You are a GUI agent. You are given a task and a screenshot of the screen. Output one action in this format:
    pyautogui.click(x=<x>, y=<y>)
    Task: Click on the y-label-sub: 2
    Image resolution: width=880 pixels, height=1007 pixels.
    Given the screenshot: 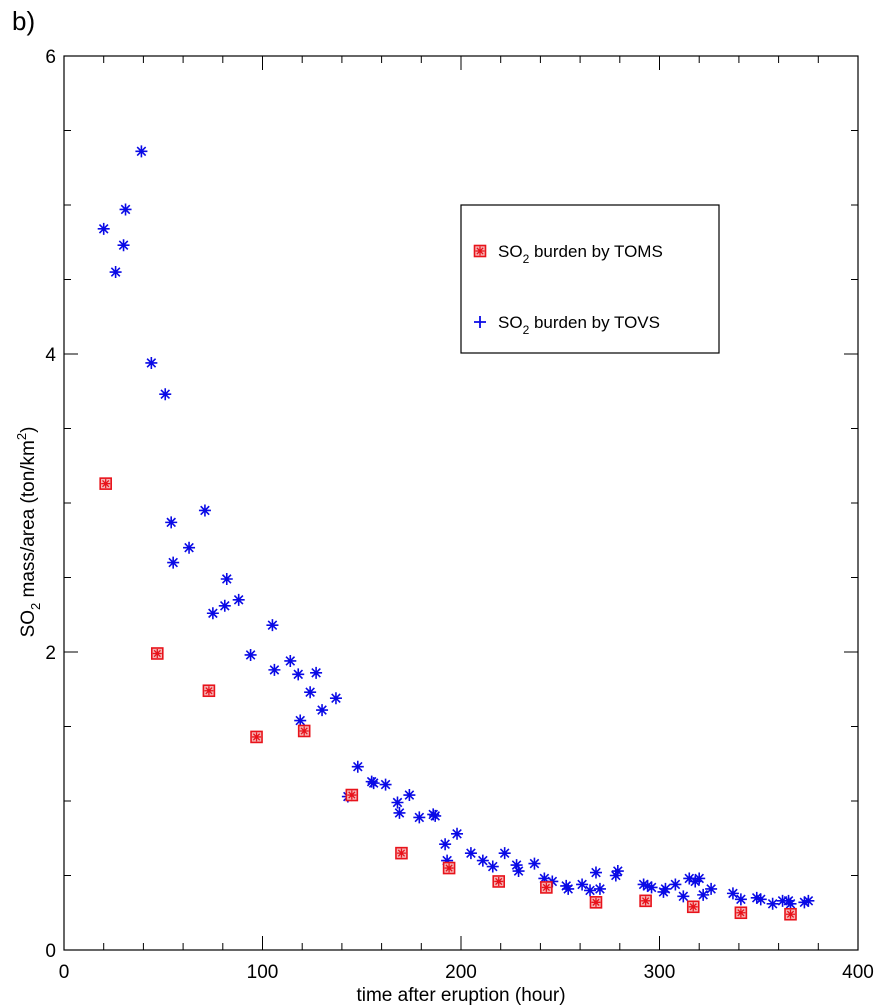 What is the action you would take?
    pyautogui.click(x=35, y=606)
    